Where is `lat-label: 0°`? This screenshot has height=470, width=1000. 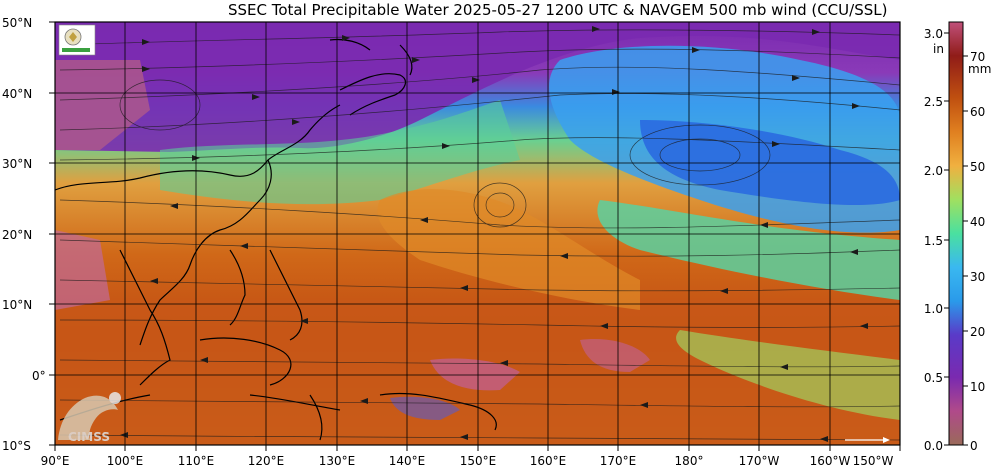 lat-label: 0° is located at coordinates (39, 376).